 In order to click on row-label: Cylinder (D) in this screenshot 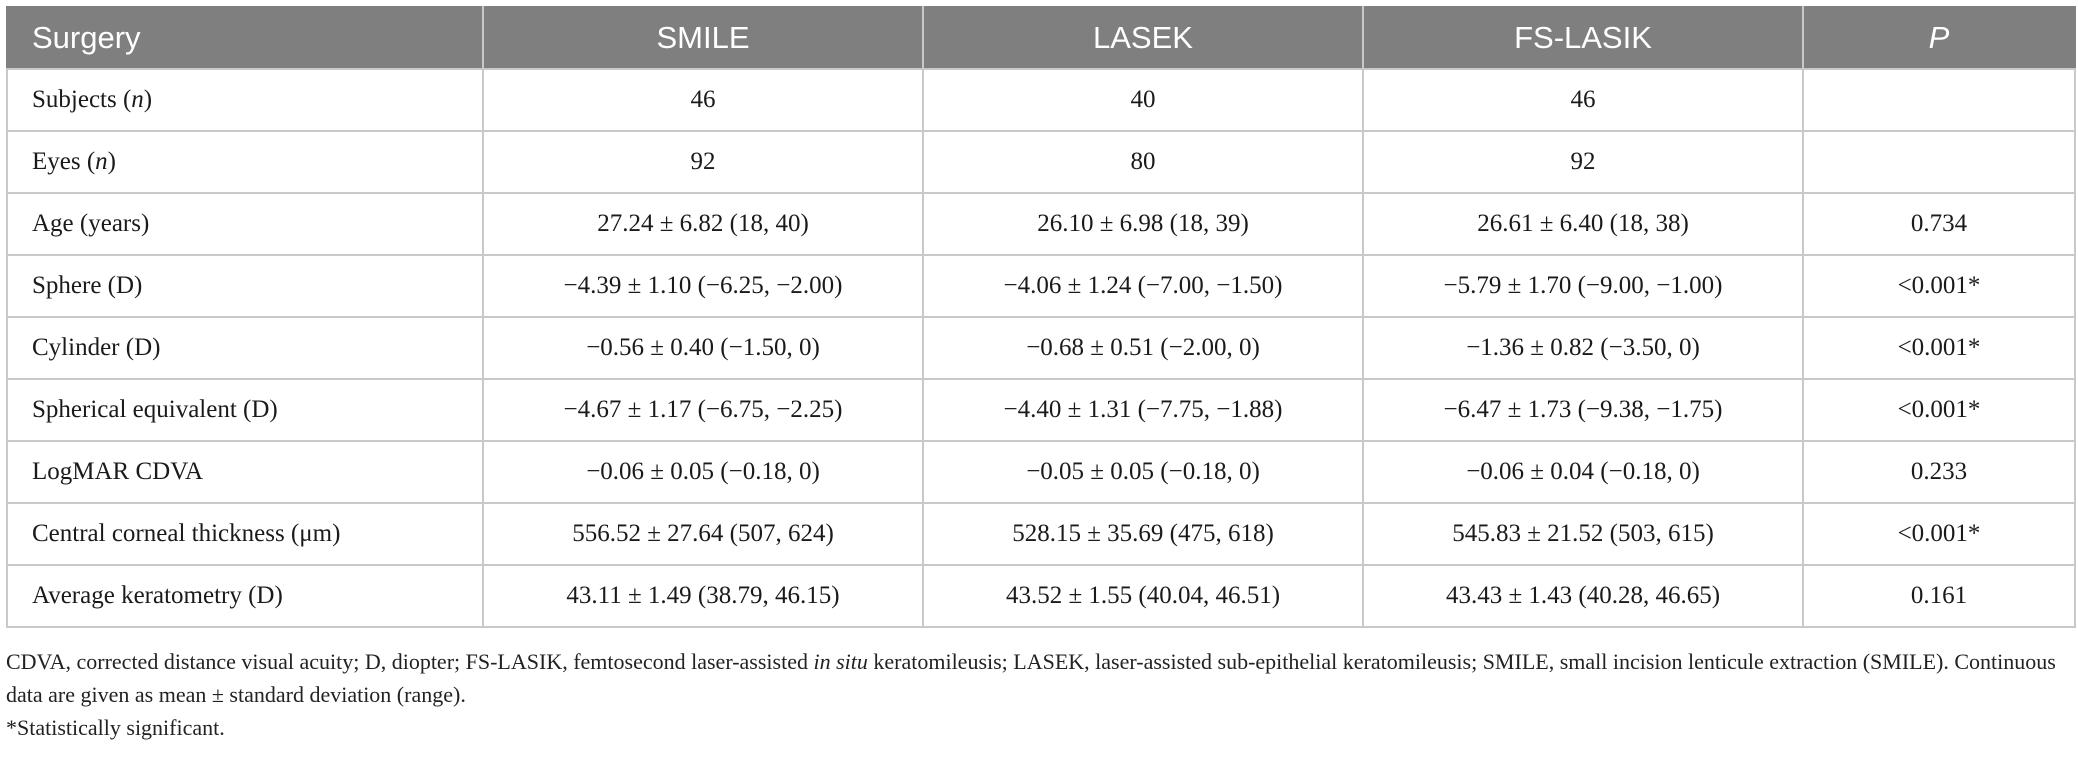, I will do `click(245, 348)`.